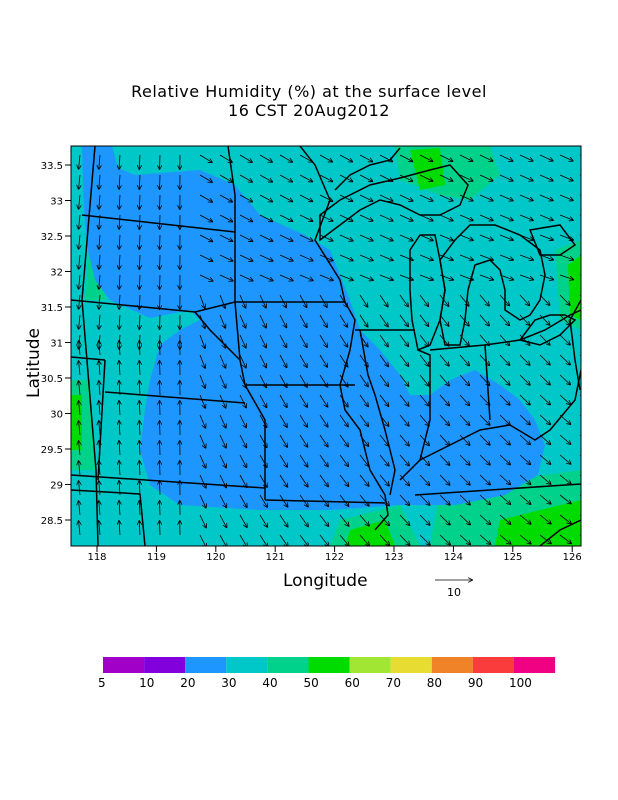 The image size is (618, 800). What do you see at coordinates (311, 683) in the screenshot?
I see `colorbar-label: 50` at bounding box center [311, 683].